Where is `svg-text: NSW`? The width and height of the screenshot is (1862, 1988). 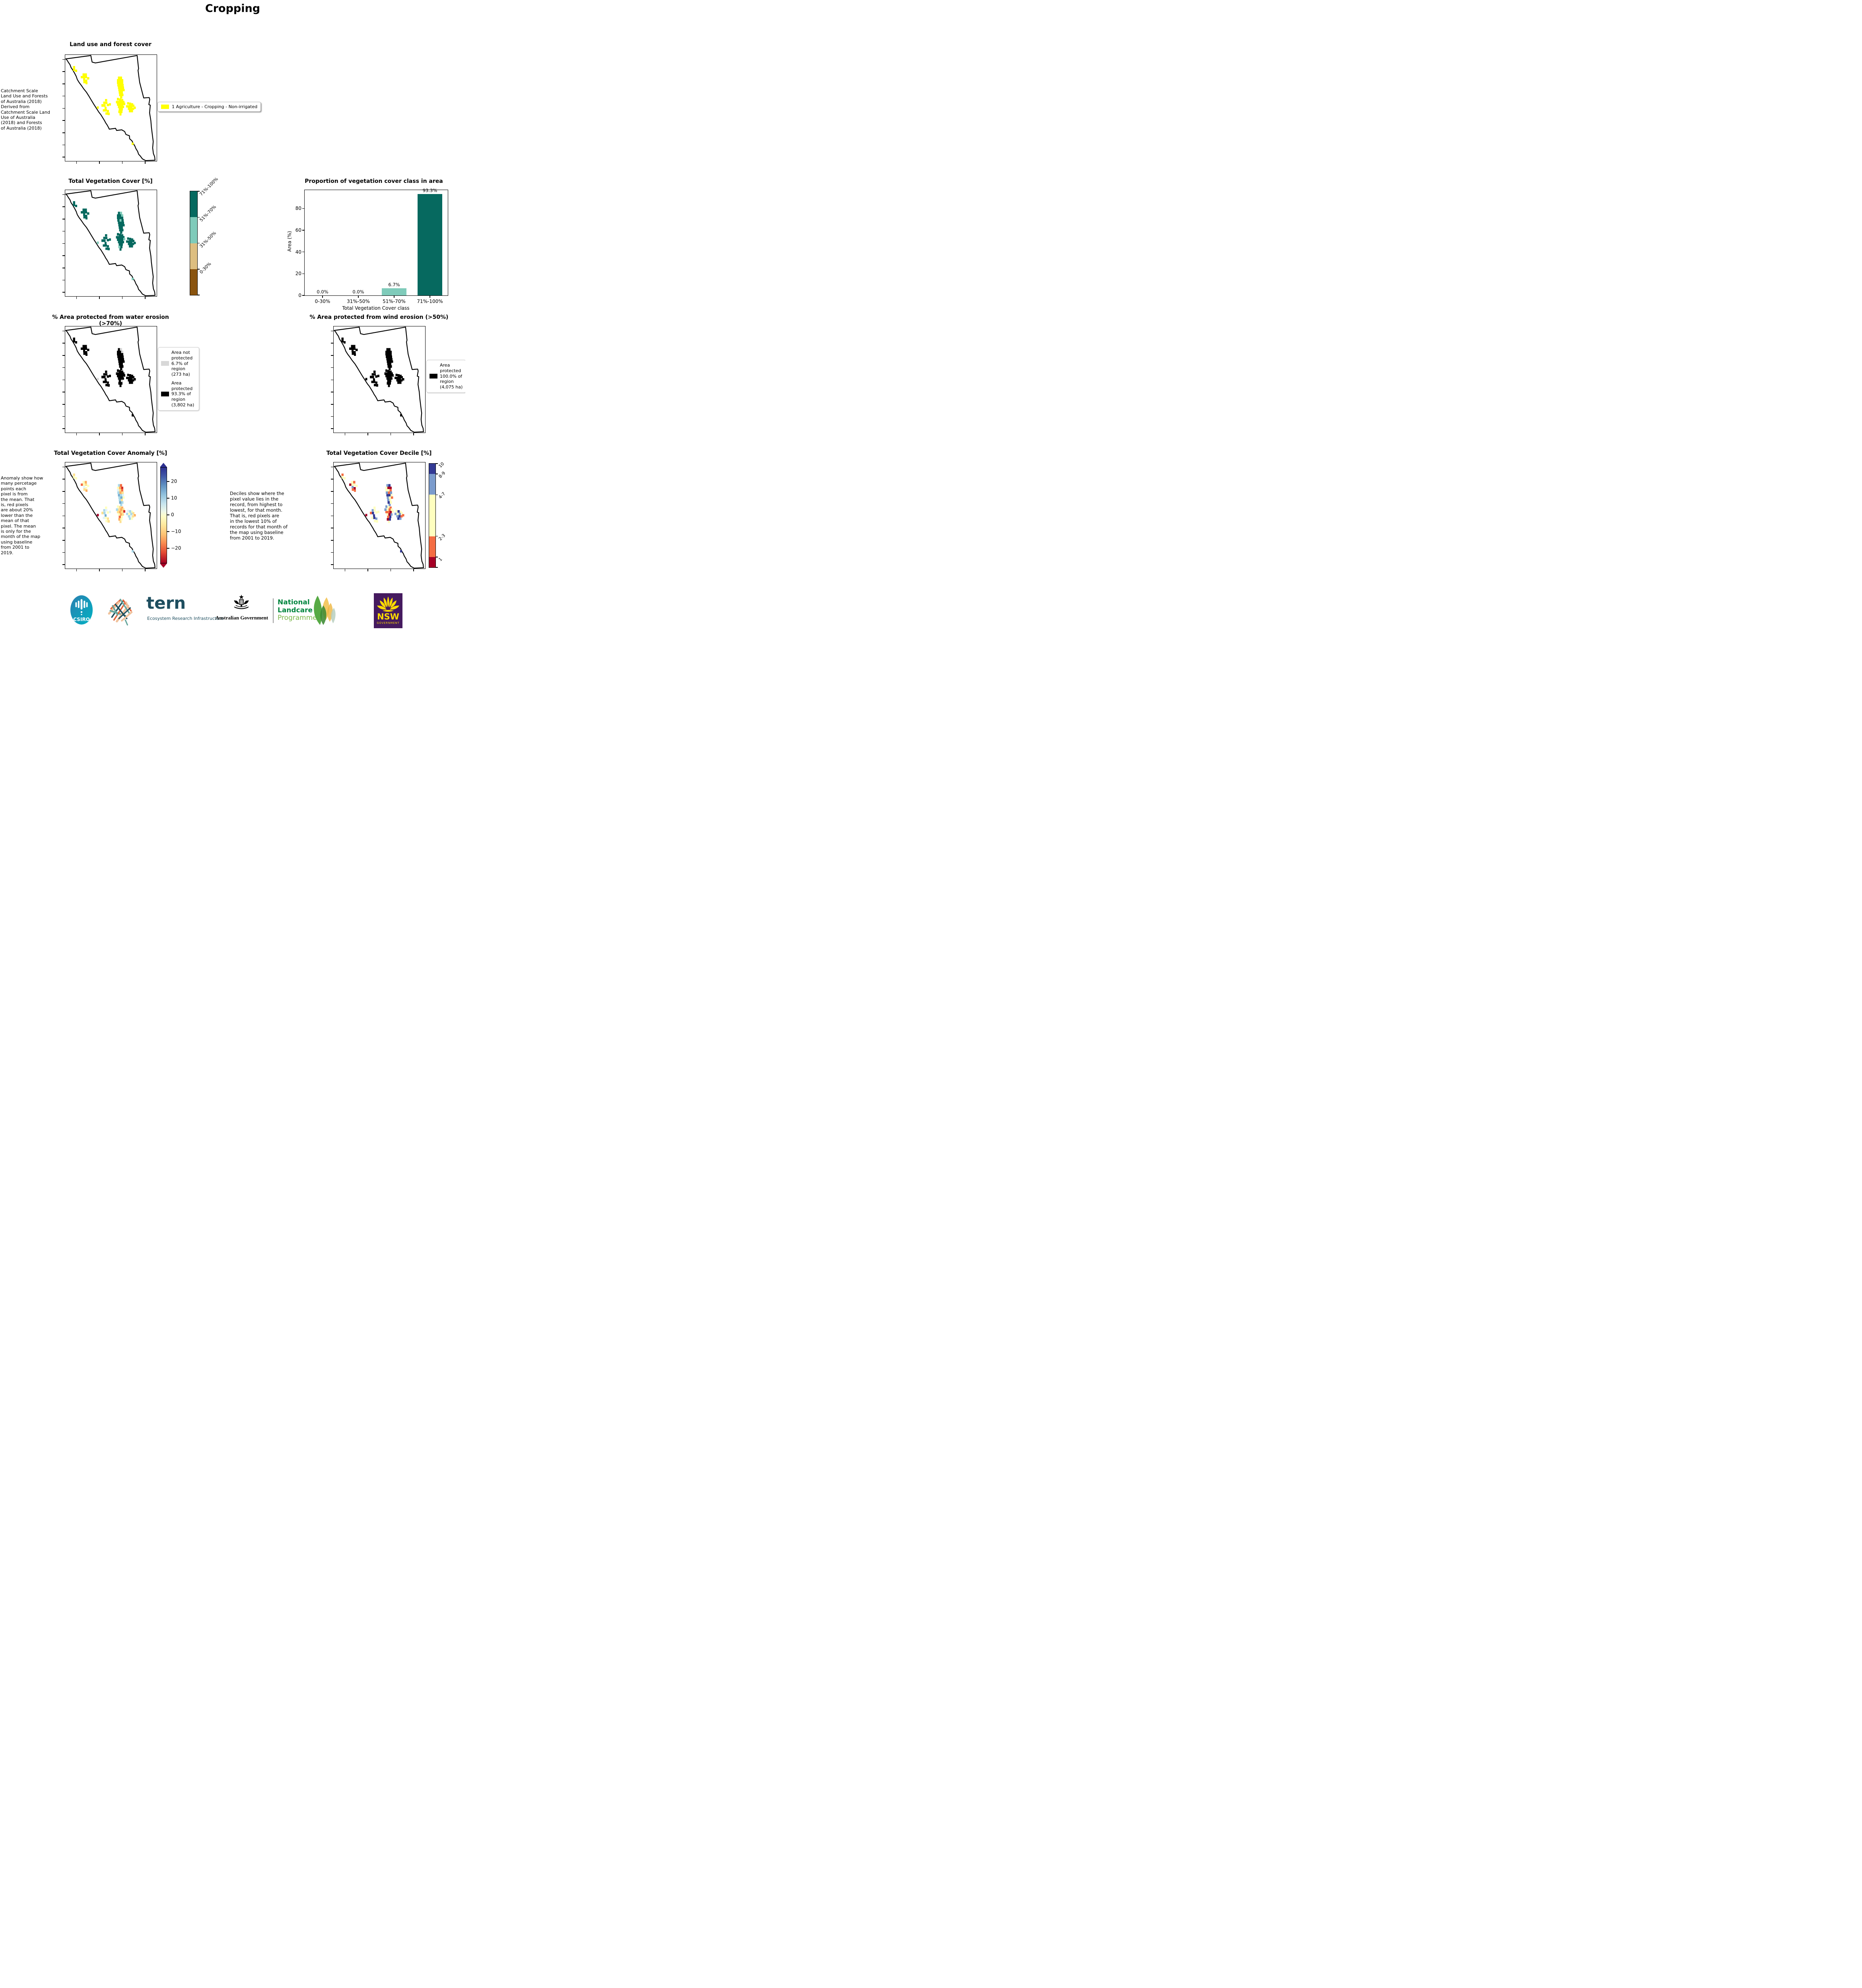
svg-text: NSW is located at coordinates (388, 616).